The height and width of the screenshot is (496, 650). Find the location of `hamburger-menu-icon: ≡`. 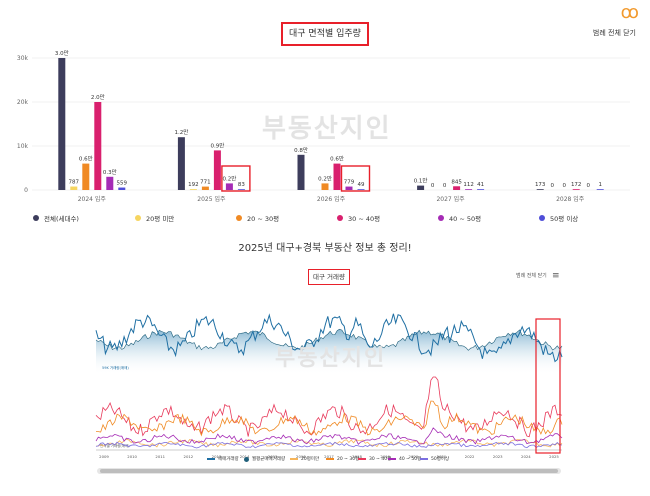

hamburger-menu-icon: ≡ is located at coordinates (556, 276).